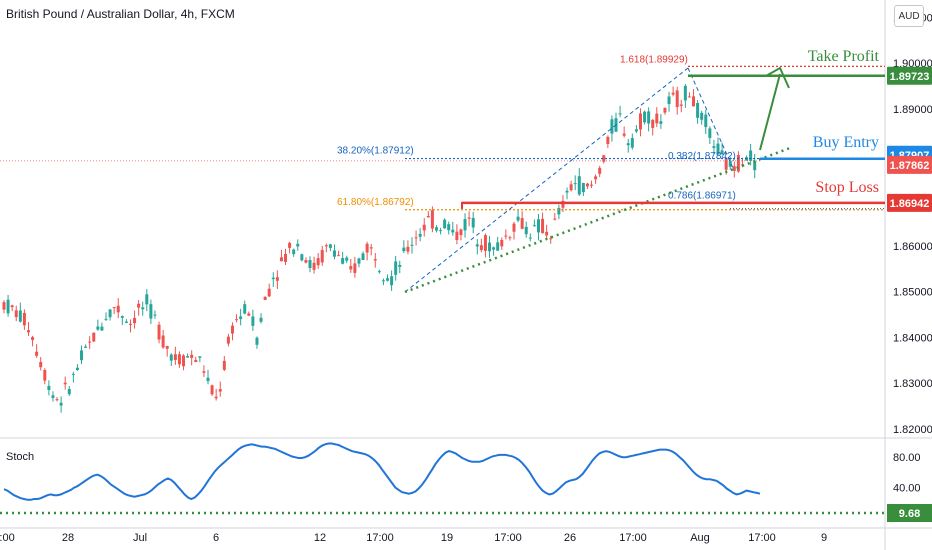 This screenshot has width=932, height=550. Describe the element at coordinates (824, 538) in the screenshot. I see `time-tick-label: 9` at that location.